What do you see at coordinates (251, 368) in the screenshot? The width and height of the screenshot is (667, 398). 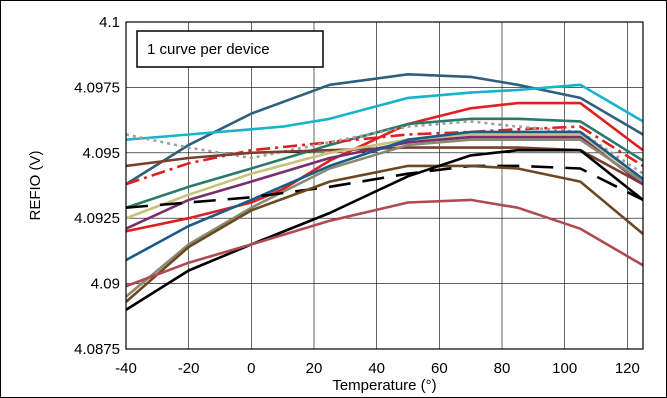 I see `x-tick-label: 0` at bounding box center [251, 368].